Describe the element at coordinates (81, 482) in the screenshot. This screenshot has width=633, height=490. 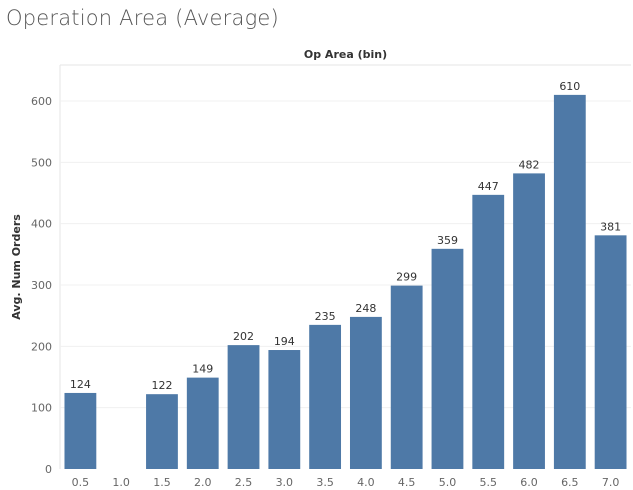
I see `x-tick-label: 0.5` at that location.